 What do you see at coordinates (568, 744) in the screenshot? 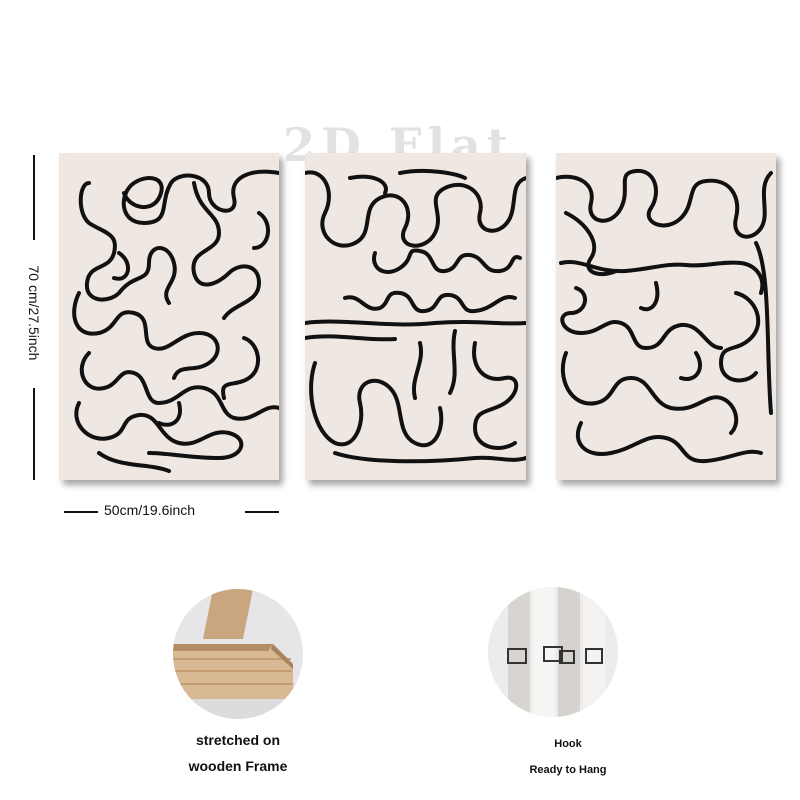
I see `hook-caption-line-1: Hook` at bounding box center [568, 744].